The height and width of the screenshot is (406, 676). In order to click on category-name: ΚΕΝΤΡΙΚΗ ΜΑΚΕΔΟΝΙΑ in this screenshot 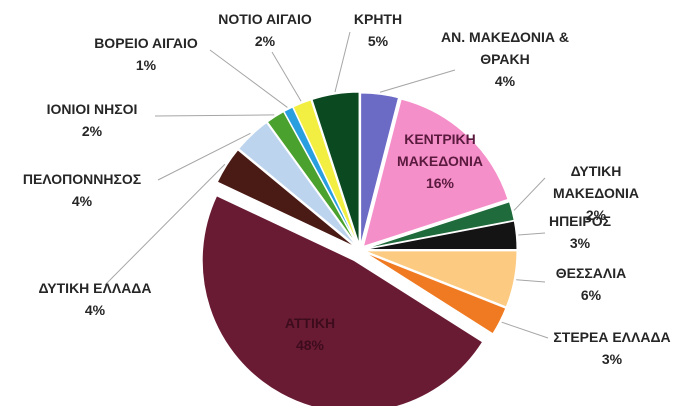, I will do `click(440, 150)`.